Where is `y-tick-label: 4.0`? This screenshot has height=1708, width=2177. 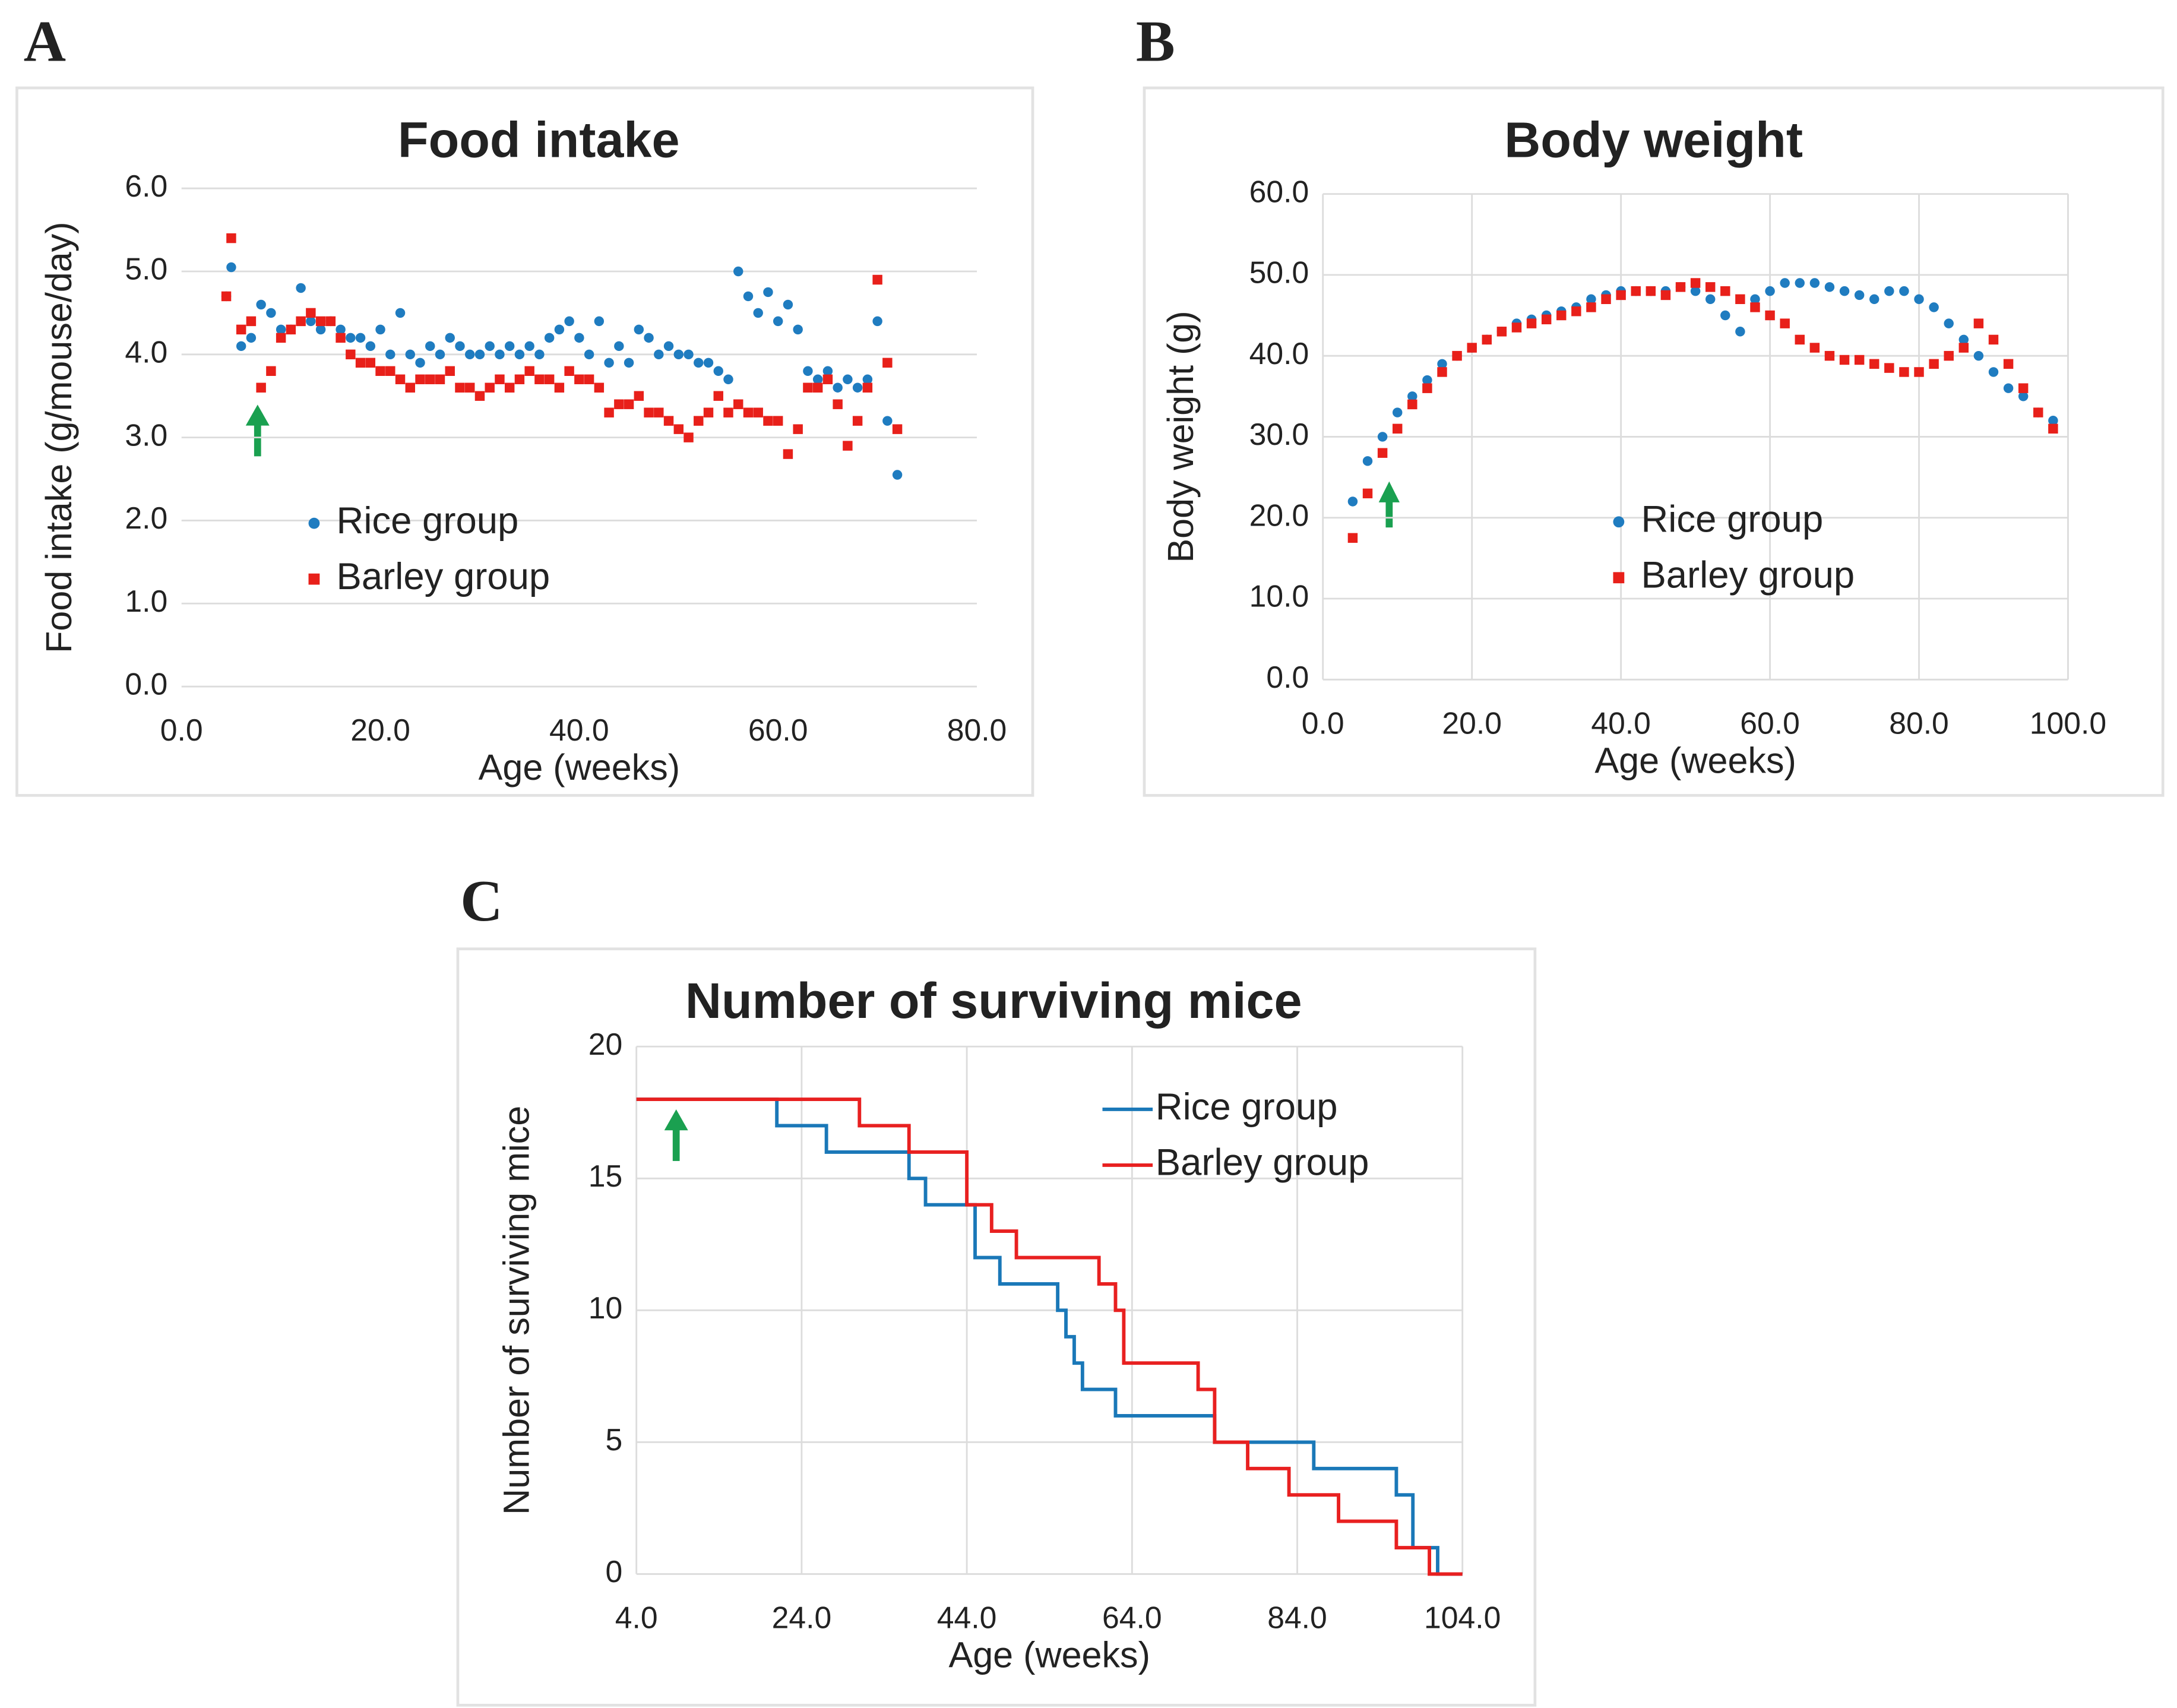 y-tick-label: 4.0 is located at coordinates (146, 351).